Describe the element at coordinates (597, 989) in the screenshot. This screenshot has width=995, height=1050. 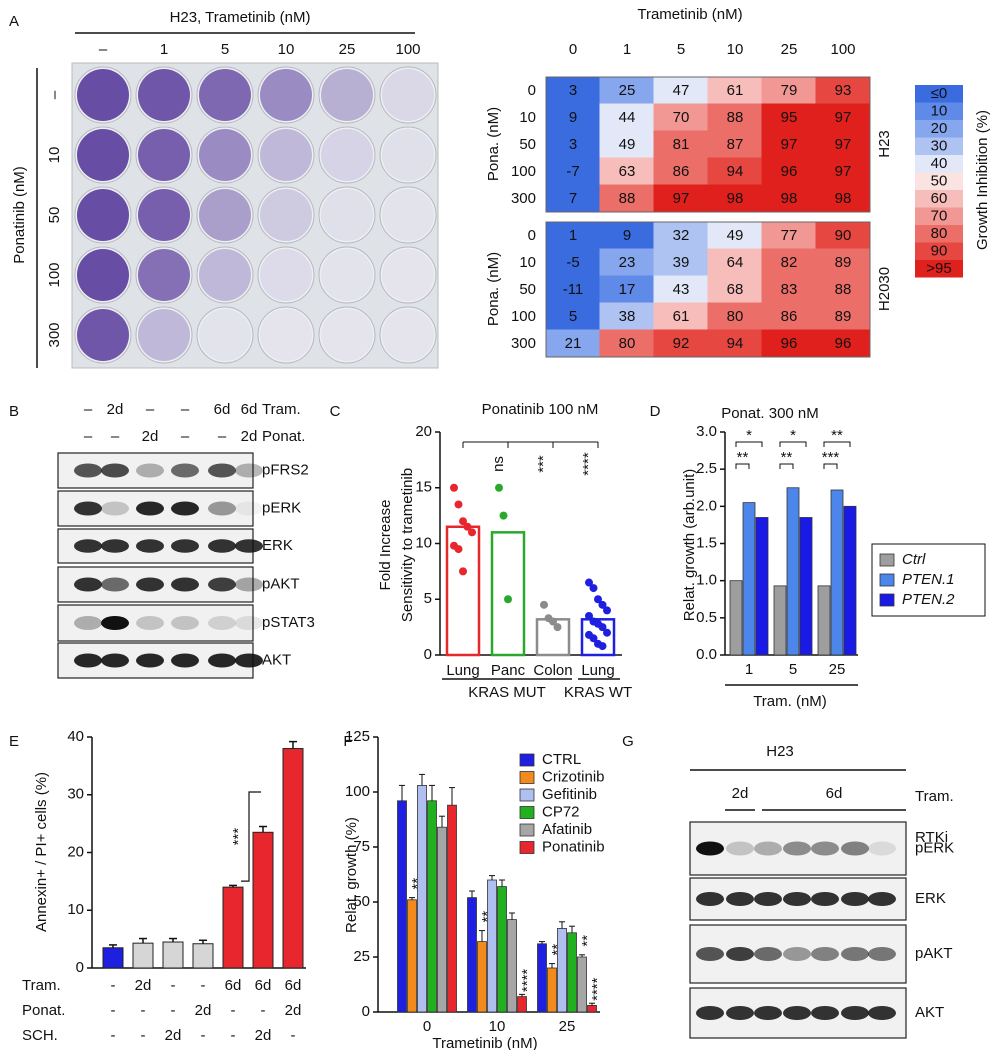
I see `significance: ****` at that location.